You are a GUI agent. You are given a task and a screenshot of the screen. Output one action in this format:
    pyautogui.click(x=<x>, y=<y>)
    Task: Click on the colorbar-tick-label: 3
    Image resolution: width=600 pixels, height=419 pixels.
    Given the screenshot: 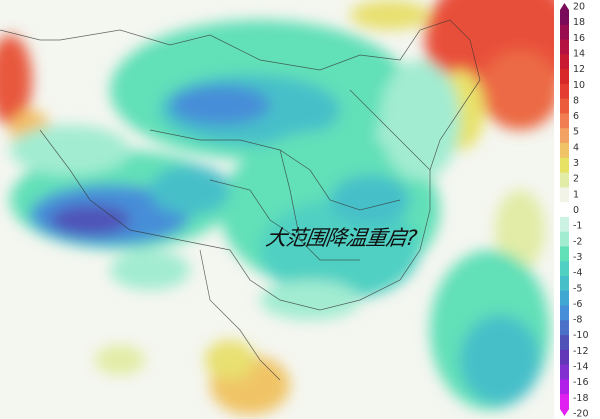 What is the action you would take?
    pyautogui.click(x=576, y=163)
    